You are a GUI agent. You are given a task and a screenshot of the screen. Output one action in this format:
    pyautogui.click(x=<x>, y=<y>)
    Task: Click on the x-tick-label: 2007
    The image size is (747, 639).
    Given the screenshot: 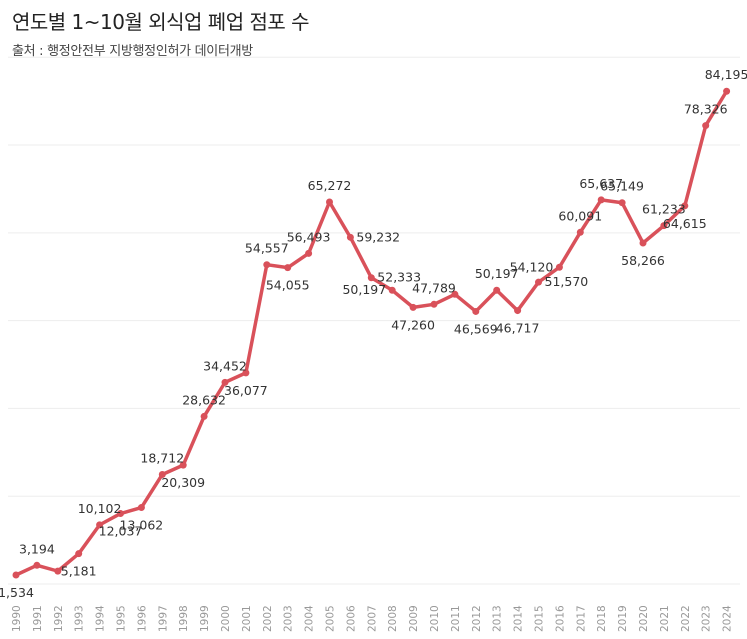 What is the action you would take?
    pyautogui.click(x=372, y=618)
    